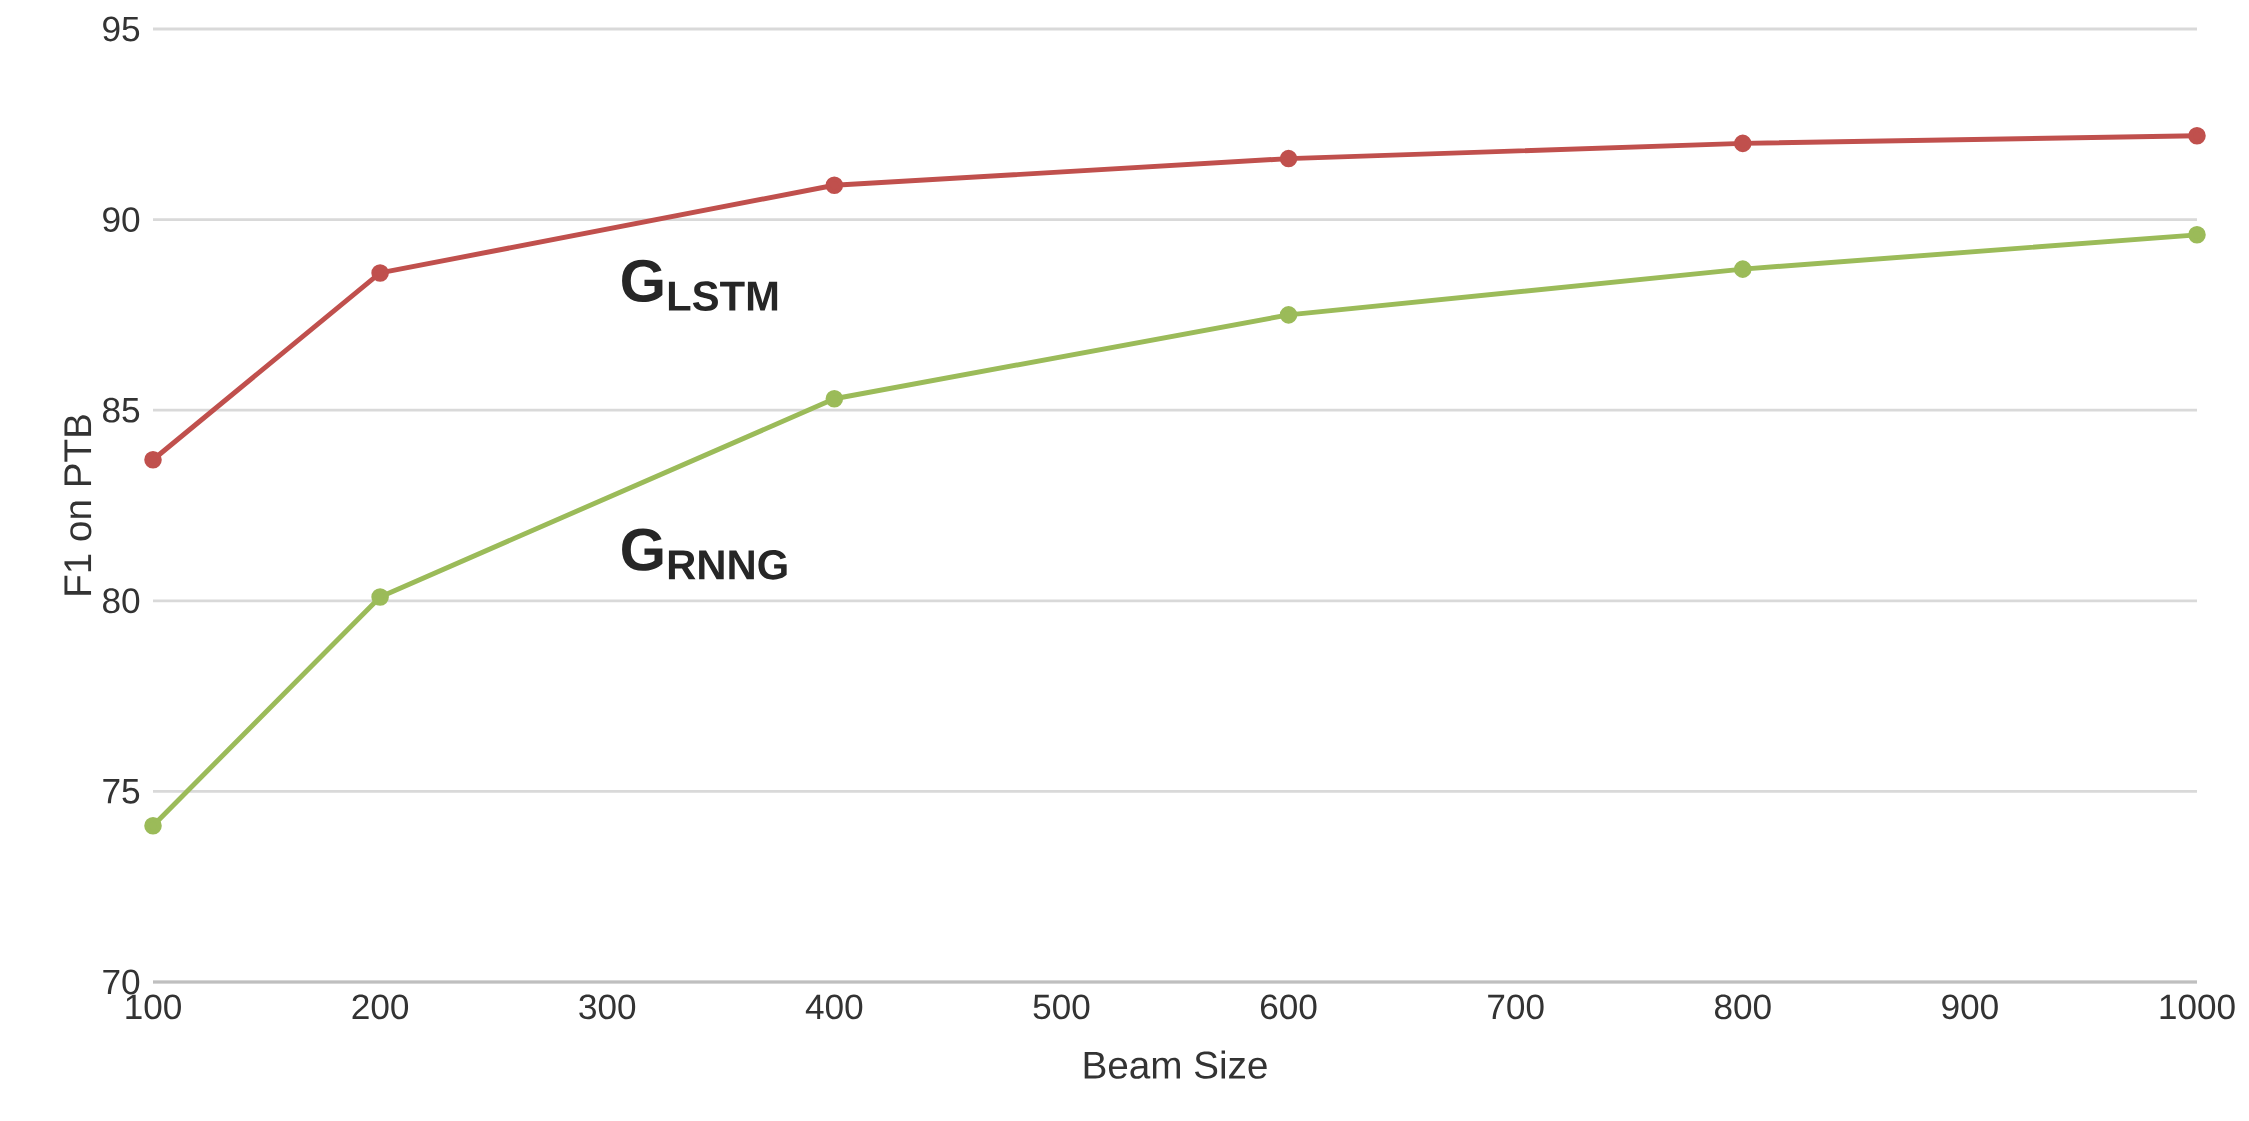  What do you see at coordinates (121, 220) in the screenshot?
I see `y-tick-label: 90` at bounding box center [121, 220].